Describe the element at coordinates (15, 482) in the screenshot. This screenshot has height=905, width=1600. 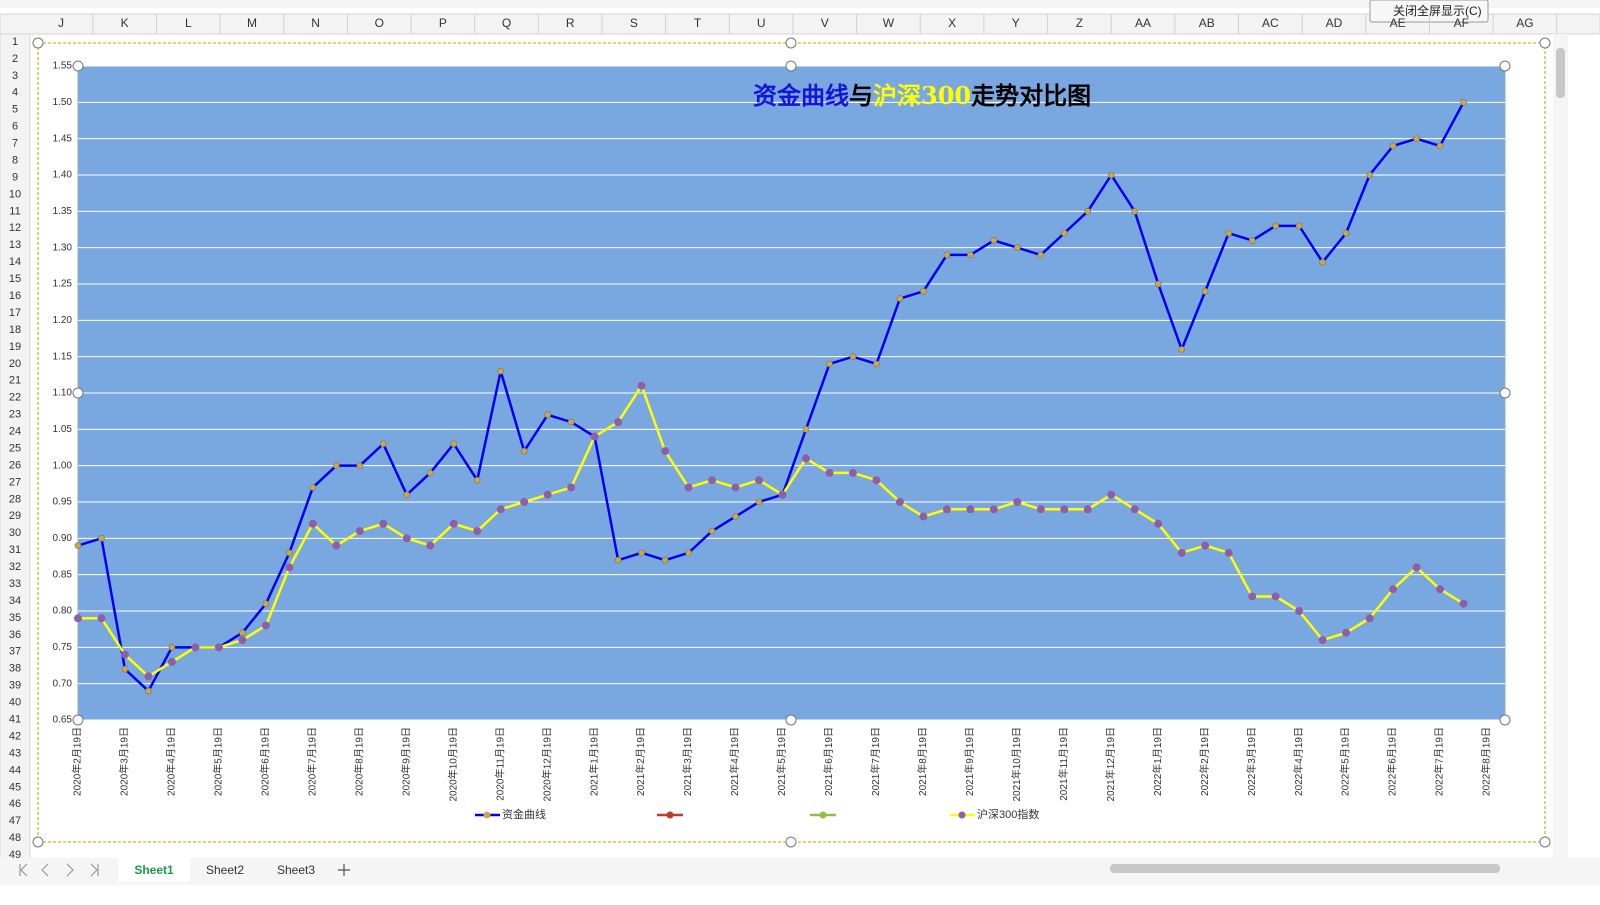
I see `row-header: 27` at that location.